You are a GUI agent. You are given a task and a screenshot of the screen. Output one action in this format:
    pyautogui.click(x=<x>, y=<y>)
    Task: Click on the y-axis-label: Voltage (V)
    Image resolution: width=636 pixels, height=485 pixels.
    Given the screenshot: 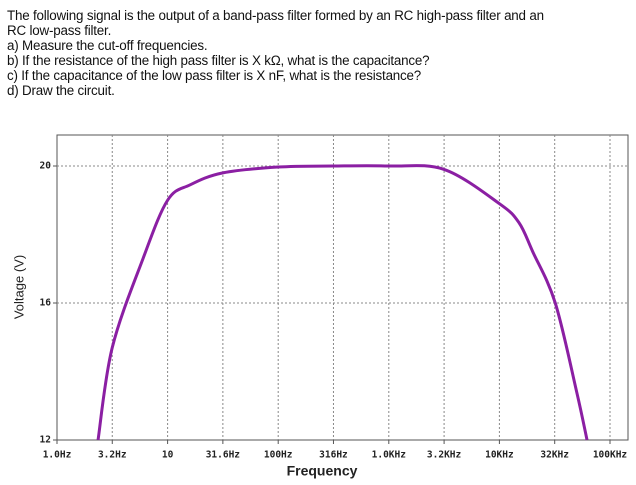 What is the action you would take?
    pyautogui.click(x=18, y=287)
    